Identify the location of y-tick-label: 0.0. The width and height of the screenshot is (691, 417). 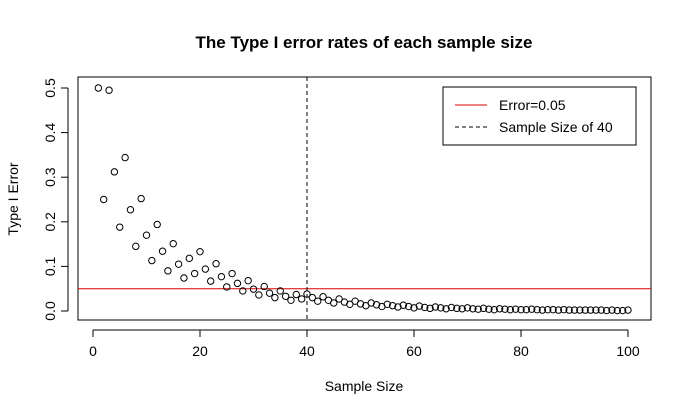
(50, 311).